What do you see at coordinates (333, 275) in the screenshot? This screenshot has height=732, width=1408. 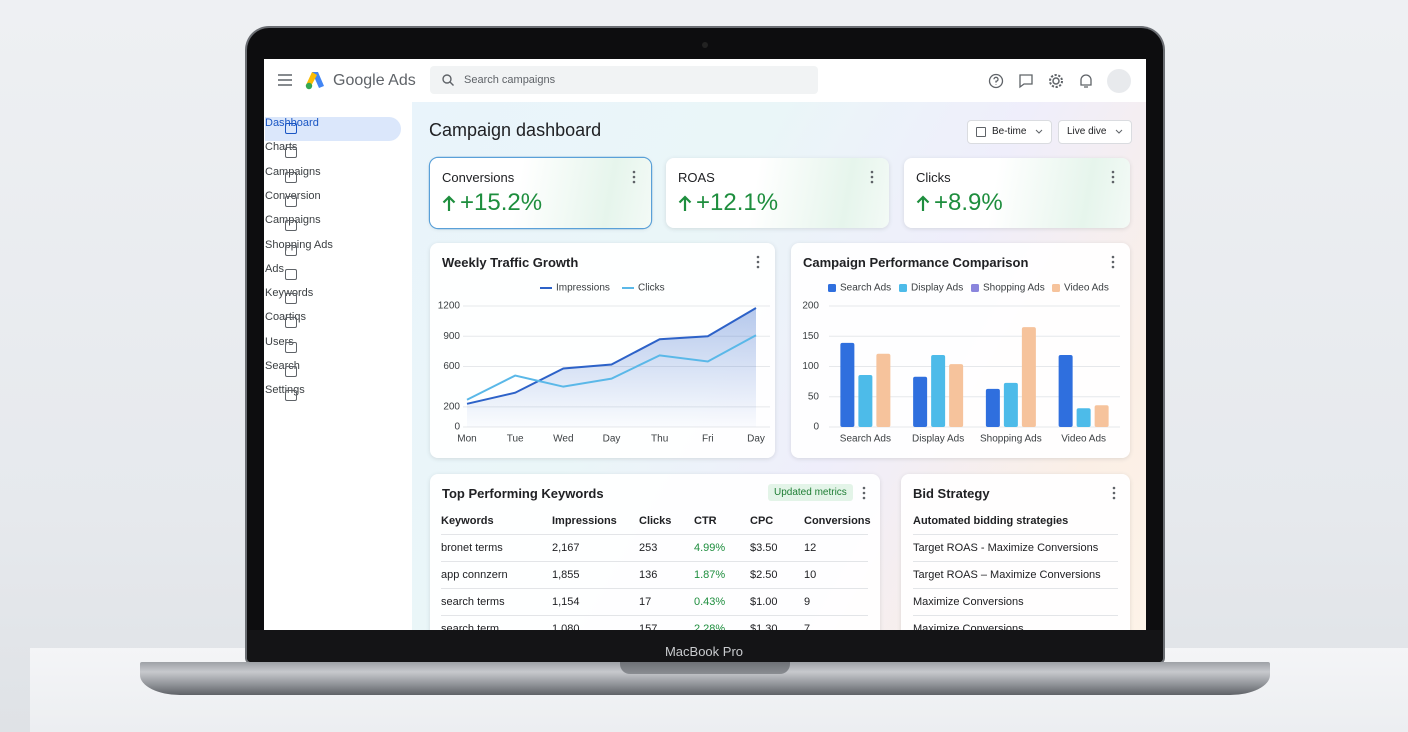 I see `nav-item: Ads` at bounding box center [333, 275].